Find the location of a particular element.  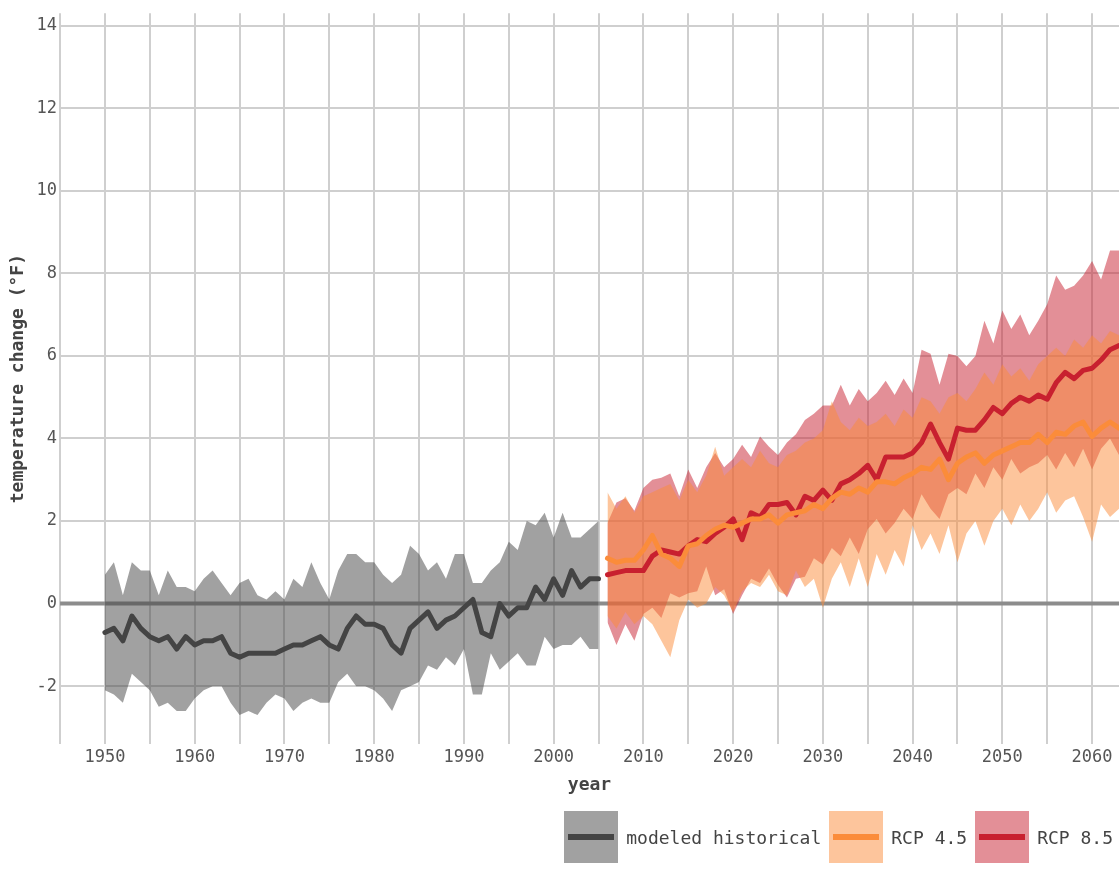

x-tick-label: 1980 is located at coordinates (374, 755).